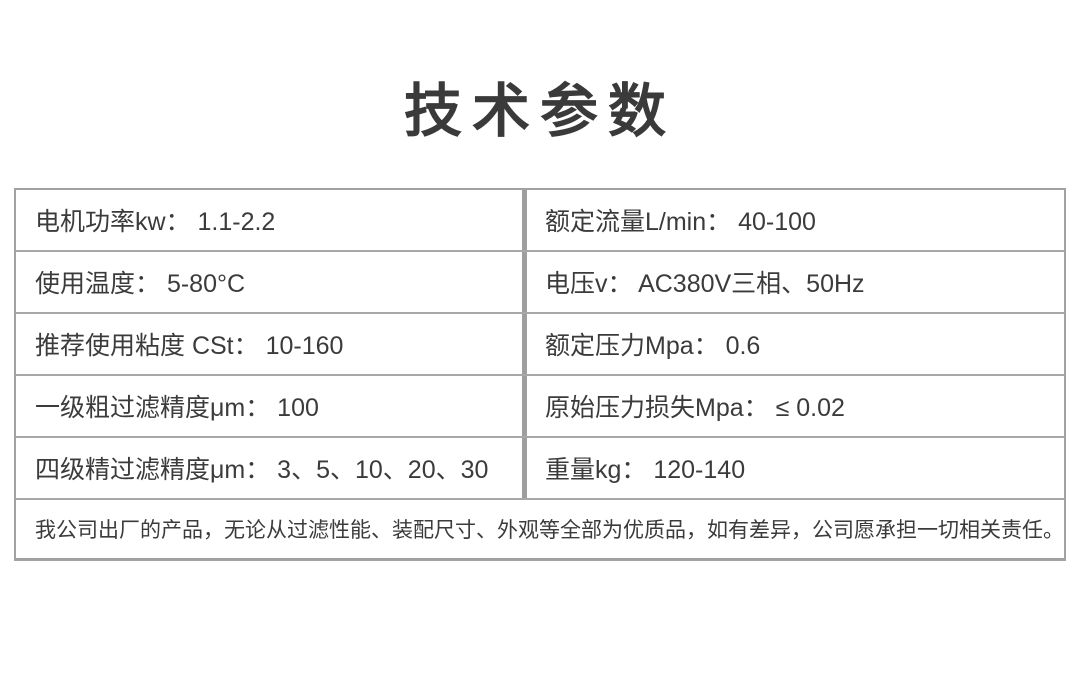 Image resolution: width=1080 pixels, height=690 pixels. I want to click on spec-cell-viscosity: 推荐使用粘度 CSt： 10-160, so click(271, 343).